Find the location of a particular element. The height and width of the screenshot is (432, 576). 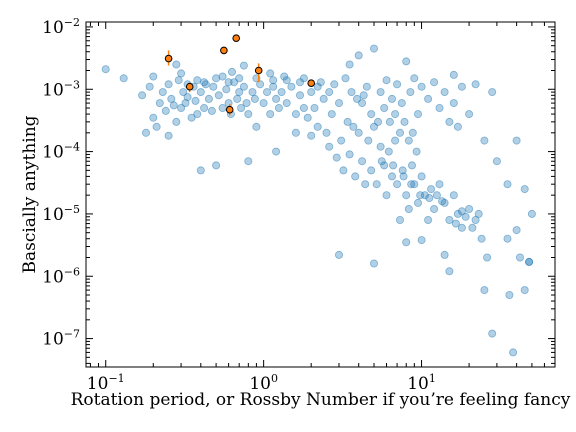

y-tick-label: 10⁻³ is located at coordinates (61, 89).